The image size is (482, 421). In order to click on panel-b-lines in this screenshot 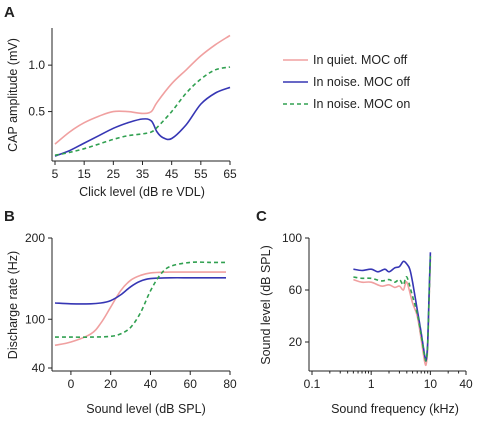, I will do `click(140, 304)`.